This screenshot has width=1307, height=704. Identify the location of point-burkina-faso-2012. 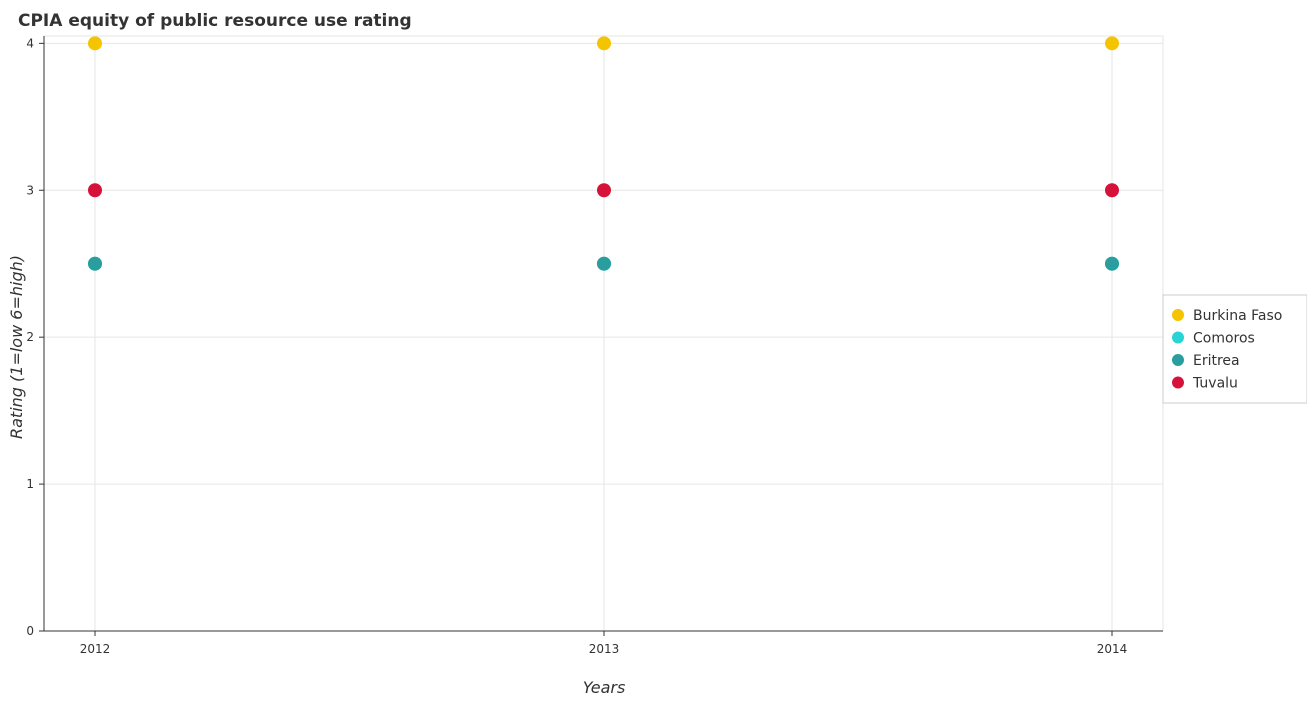
(95, 43).